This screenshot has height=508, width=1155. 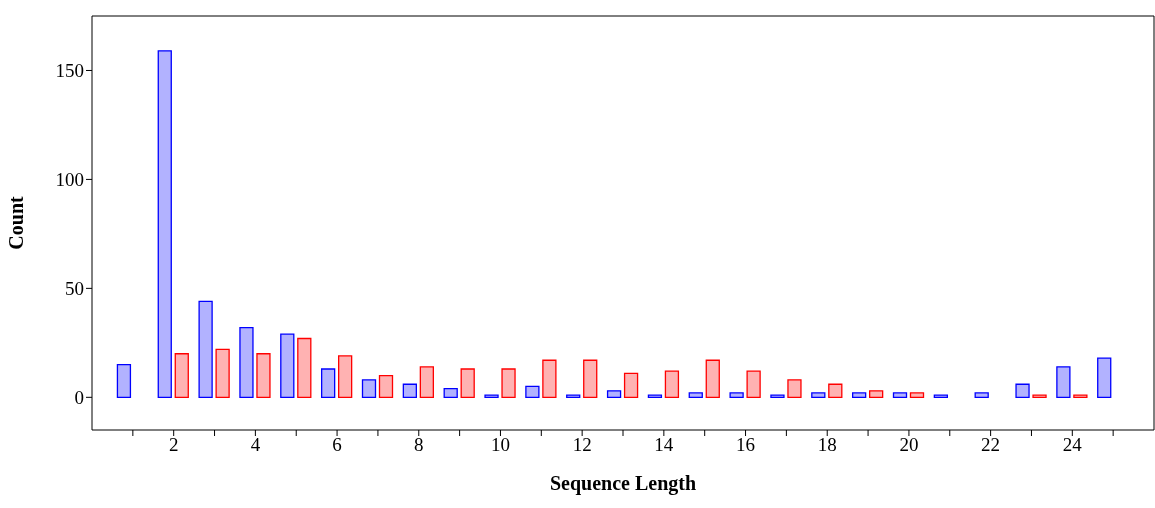 What do you see at coordinates (74, 289) in the screenshot?
I see `y-tick-label: 50` at bounding box center [74, 289].